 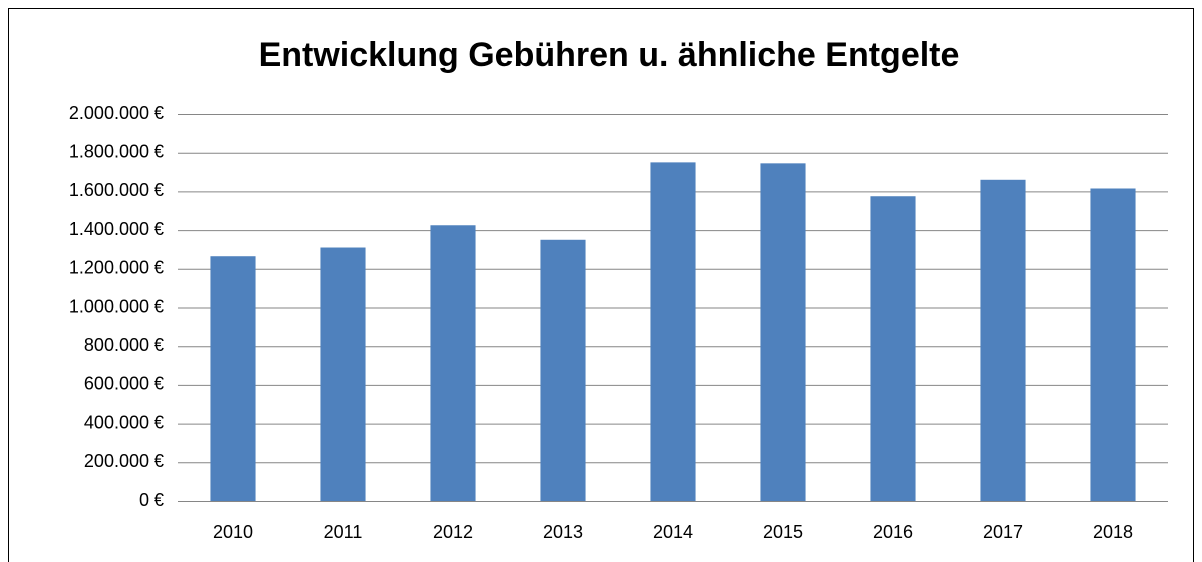 What do you see at coordinates (116, 113) in the screenshot?
I see `y-tick-label: 2.000.000 €` at bounding box center [116, 113].